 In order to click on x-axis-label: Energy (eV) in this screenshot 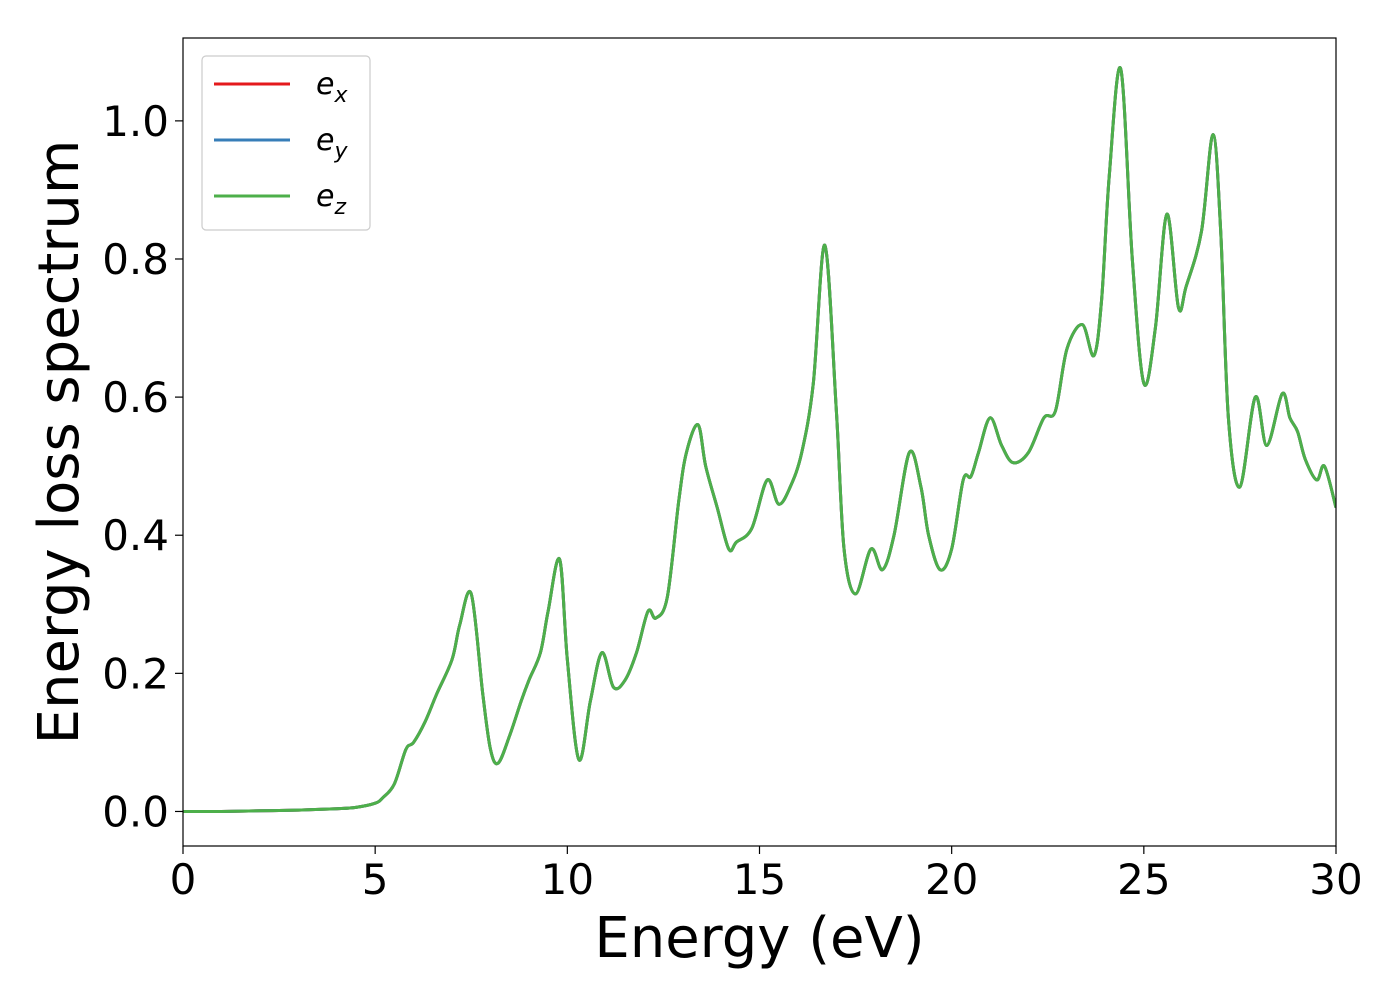, I will do `click(759, 938)`.